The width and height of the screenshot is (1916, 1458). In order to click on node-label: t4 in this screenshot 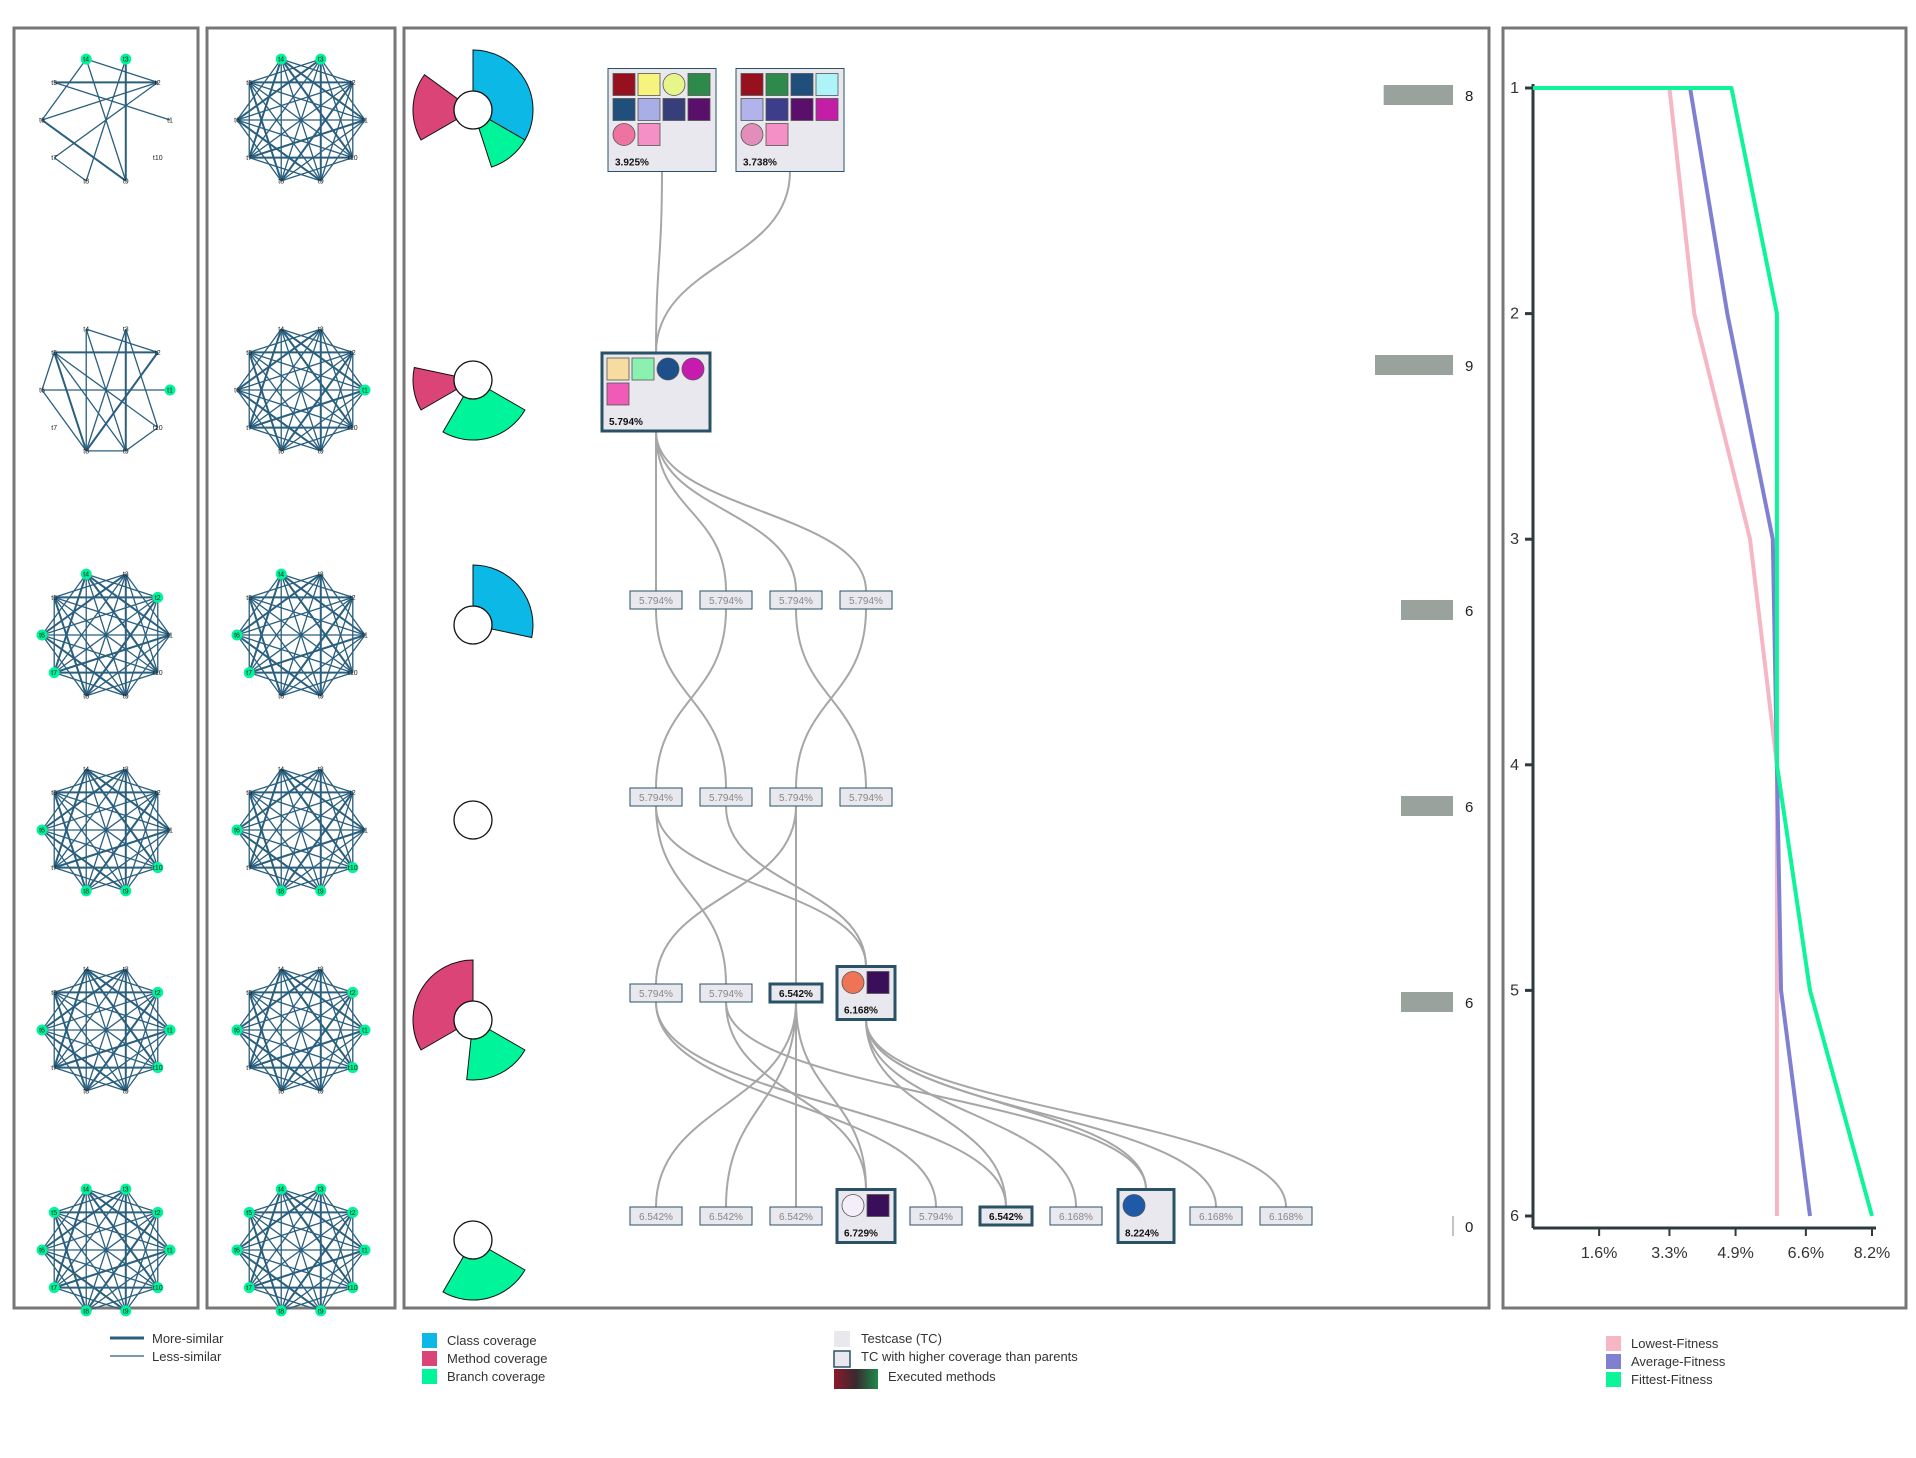, I will do `click(281, 970)`.